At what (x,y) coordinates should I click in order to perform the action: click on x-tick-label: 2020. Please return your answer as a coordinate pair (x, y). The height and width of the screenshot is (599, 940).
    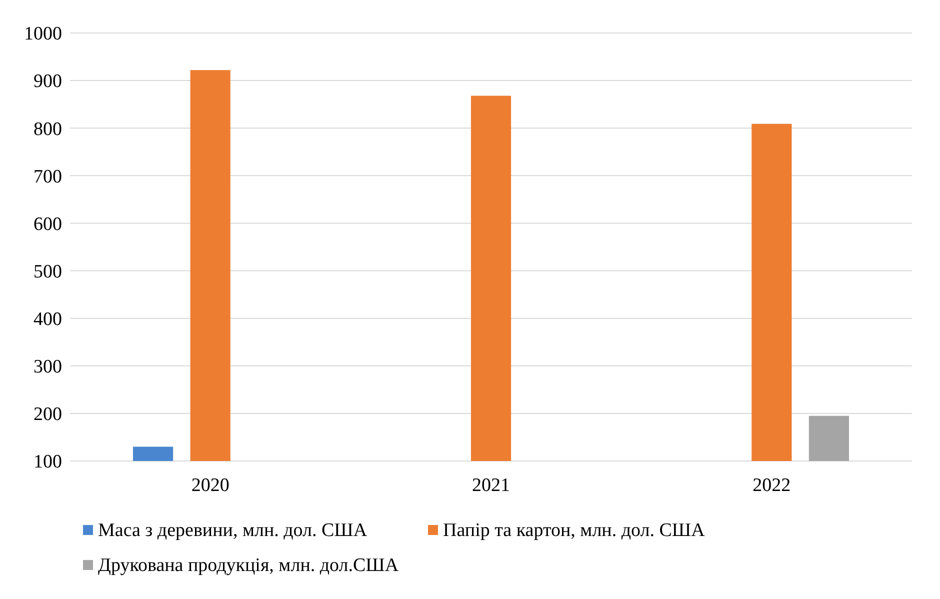
    Looking at the image, I should click on (210, 485).